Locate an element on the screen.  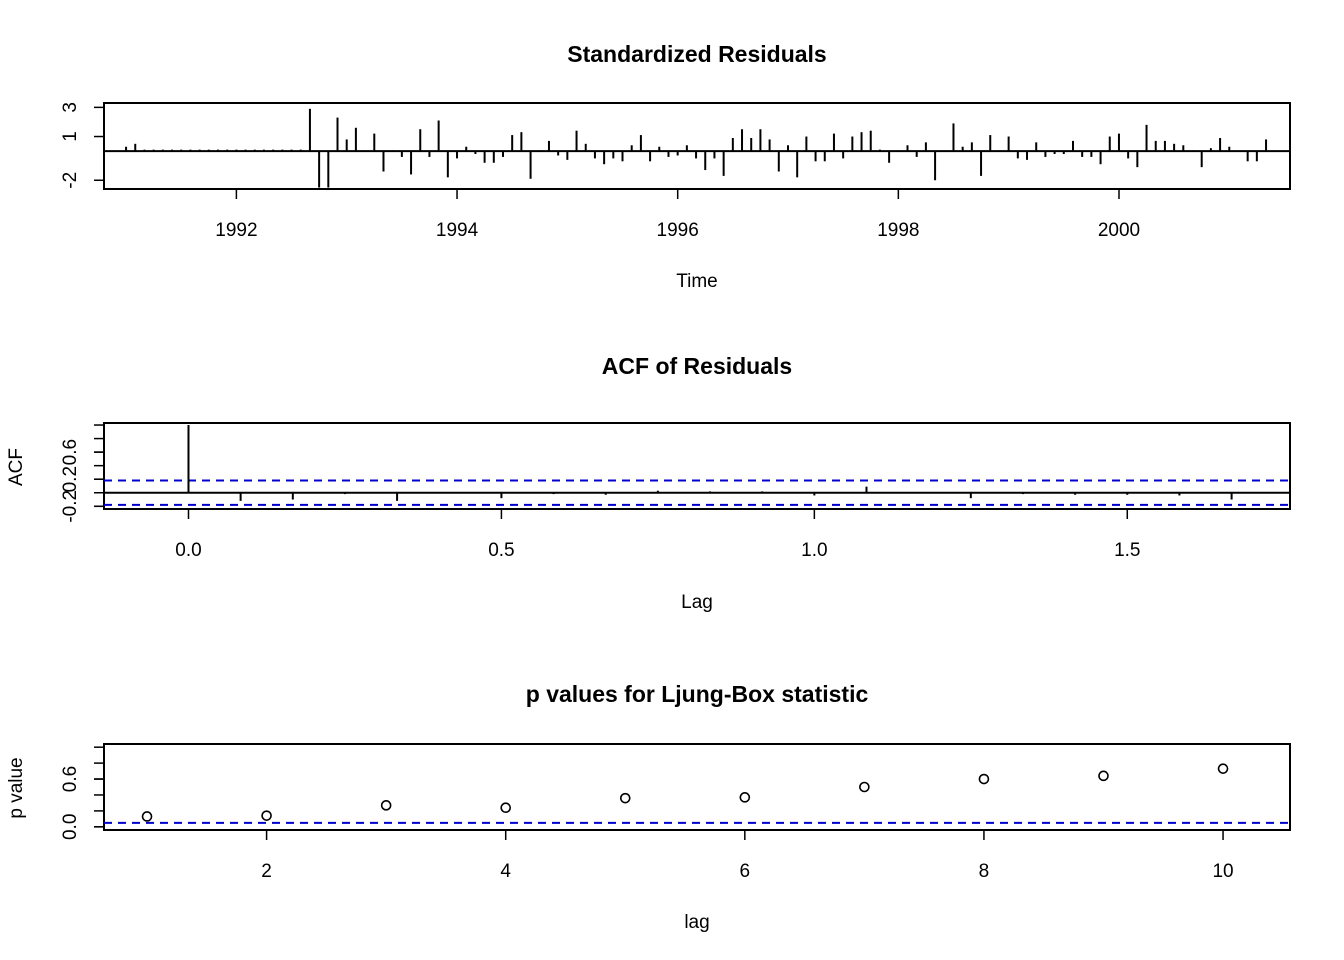
x-axis-label: Lag is located at coordinates (697, 602).